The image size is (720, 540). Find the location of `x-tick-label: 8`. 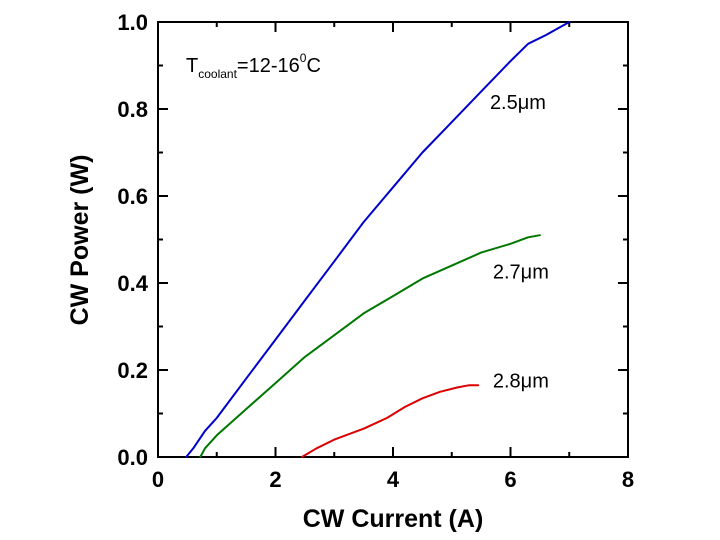

x-tick-label: 8 is located at coordinates (628, 479).